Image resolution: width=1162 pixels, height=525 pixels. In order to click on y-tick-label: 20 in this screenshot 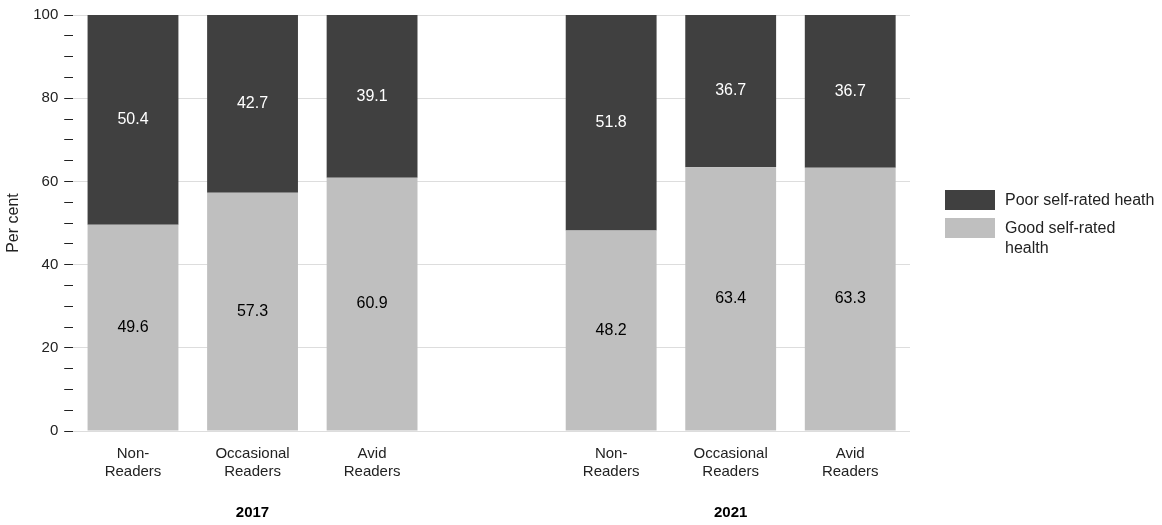, I will do `click(50, 346)`.